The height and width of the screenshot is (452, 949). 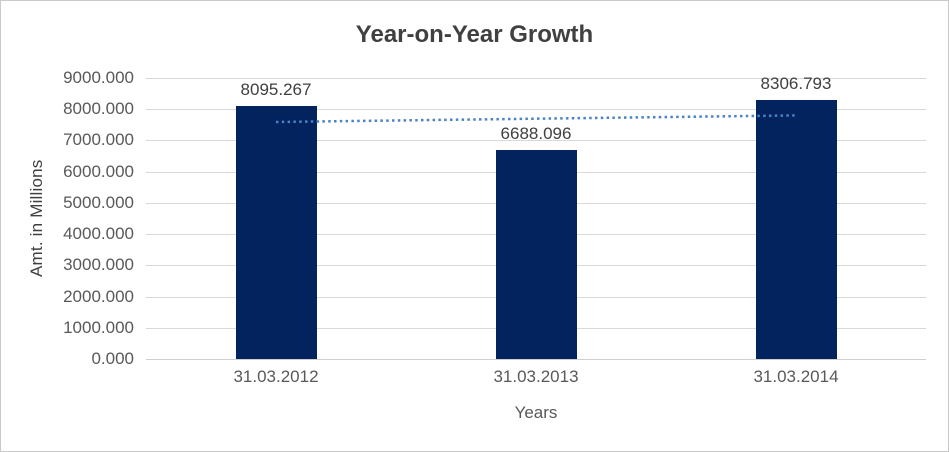 I want to click on y-tick-label: 1000.000, so click(x=98, y=327).